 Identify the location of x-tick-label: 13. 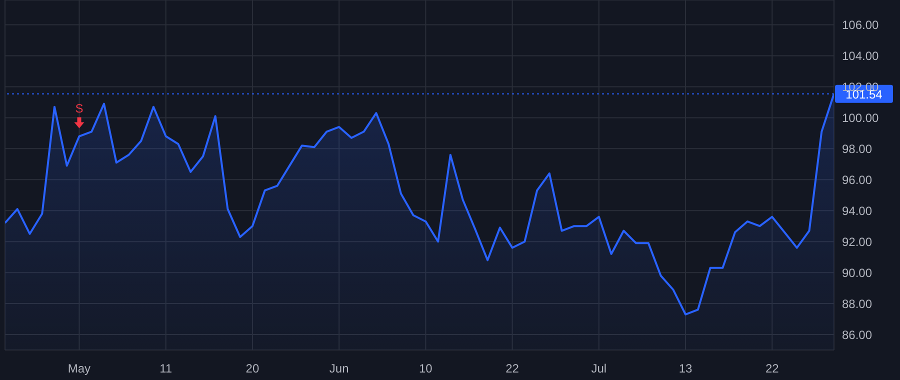
(685, 369).